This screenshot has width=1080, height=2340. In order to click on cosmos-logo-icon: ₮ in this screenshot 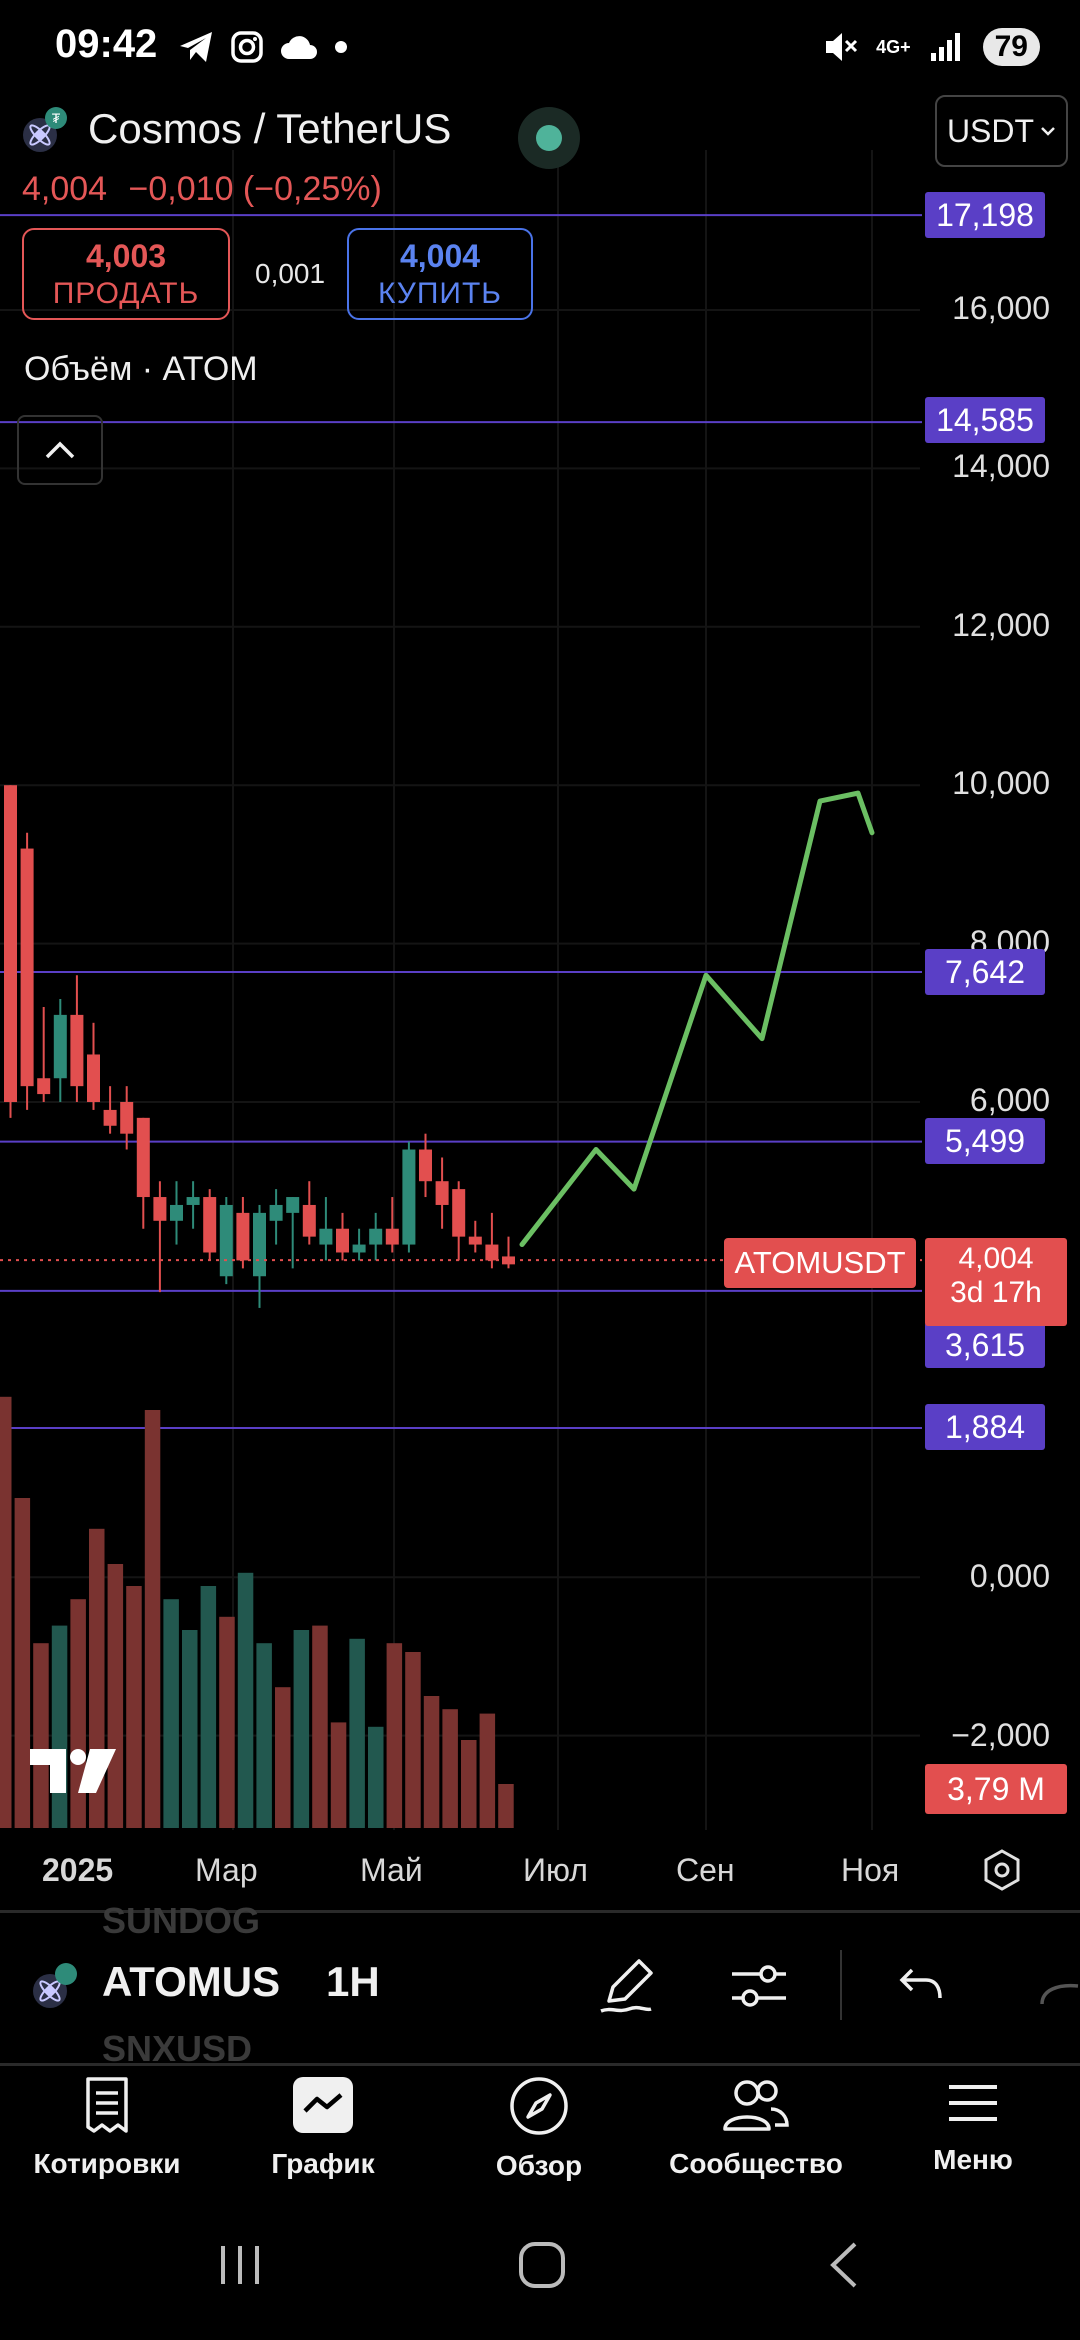, I will do `click(45, 129)`.